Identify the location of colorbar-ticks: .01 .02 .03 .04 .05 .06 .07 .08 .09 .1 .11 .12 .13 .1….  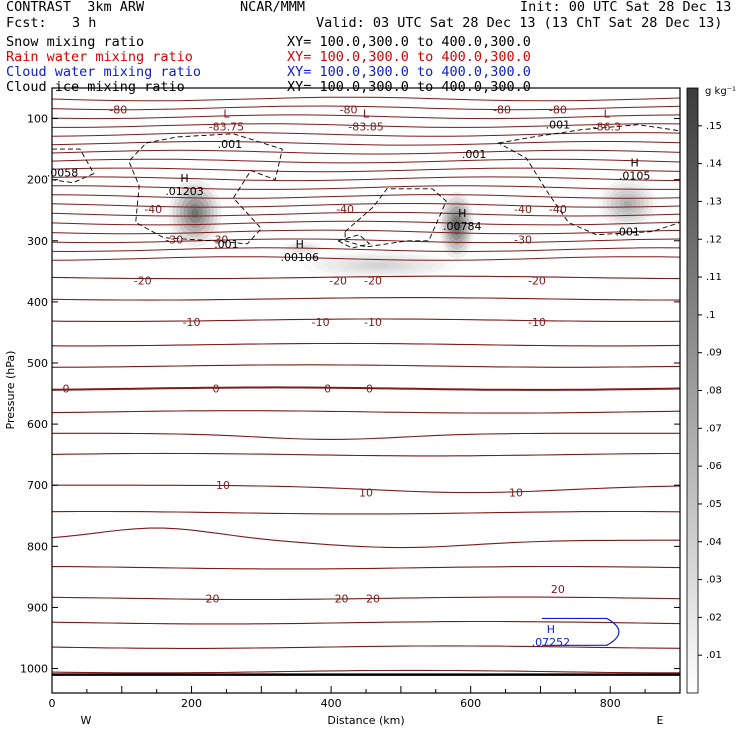
(710, 391).